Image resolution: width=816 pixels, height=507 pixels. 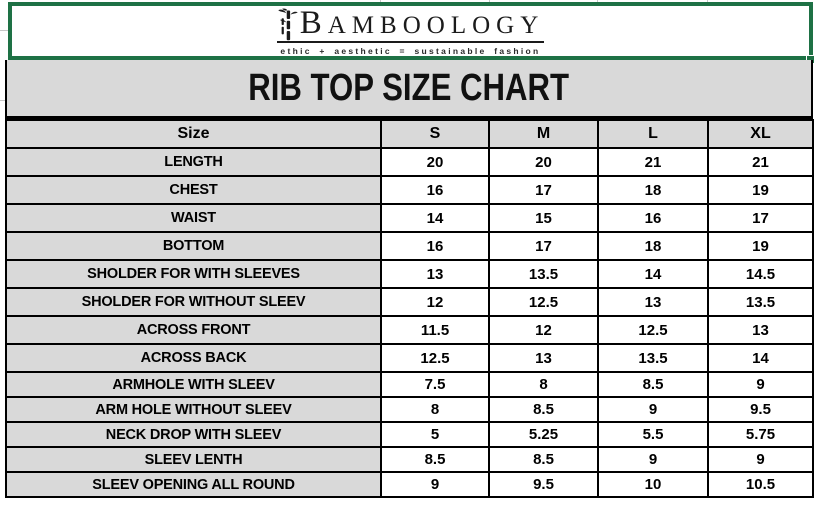 What do you see at coordinates (193, 134) in the screenshot?
I see `column-header-size: Size` at bounding box center [193, 134].